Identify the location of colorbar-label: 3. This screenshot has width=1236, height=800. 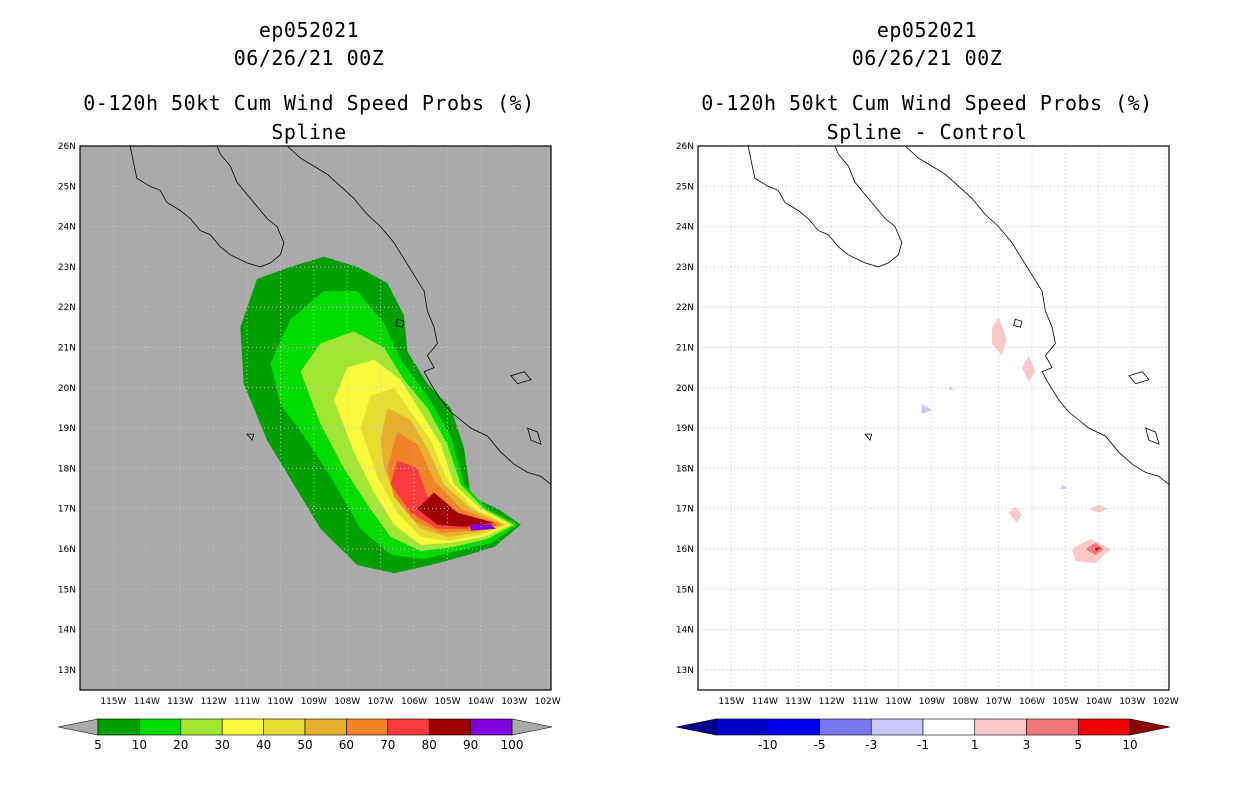
(1027, 745).